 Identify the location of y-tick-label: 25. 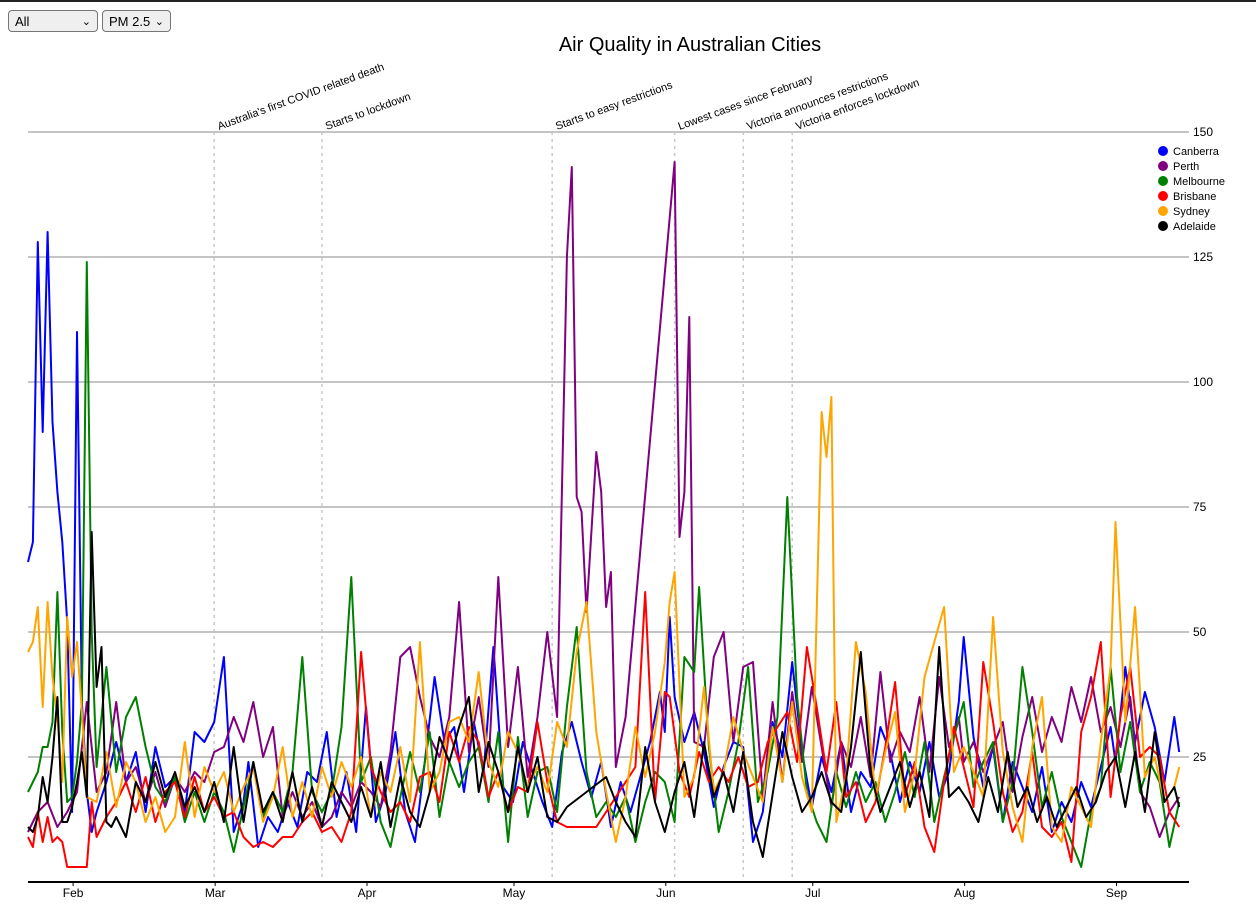
(1200, 757).